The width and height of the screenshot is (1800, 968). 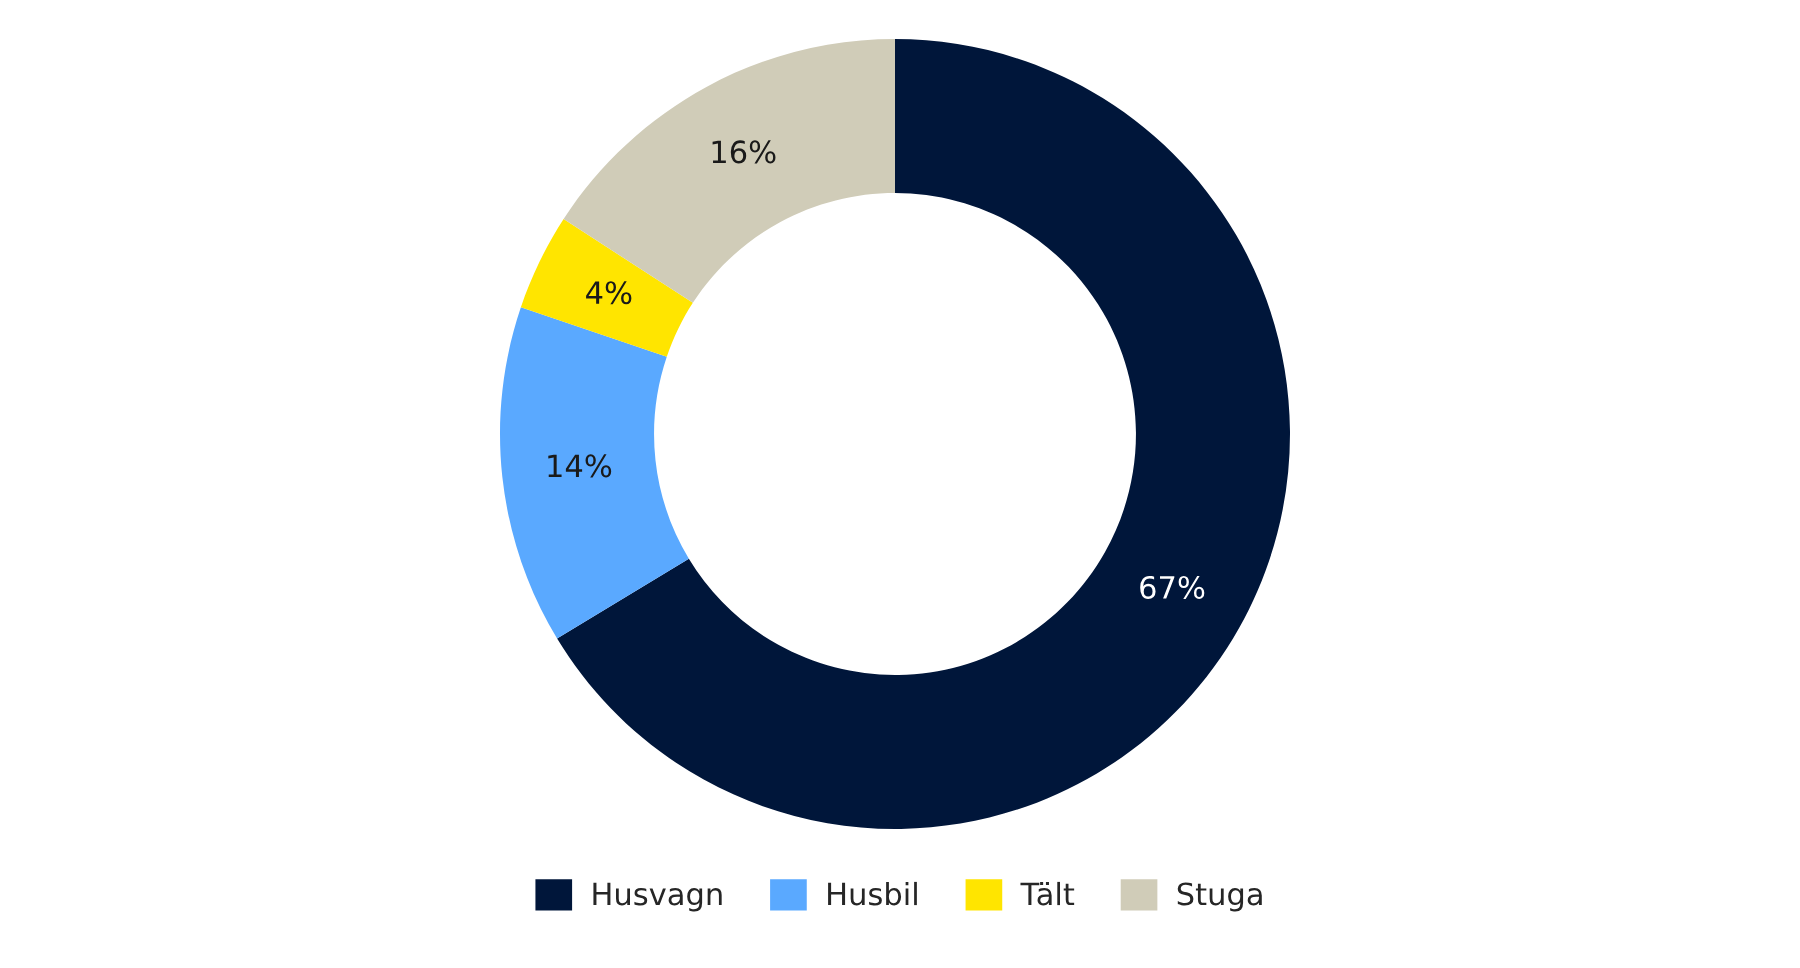 What do you see at coordinates (580, 466) in the screenshot?
I see `data-label: 14%` at bounding box center [580, 466].